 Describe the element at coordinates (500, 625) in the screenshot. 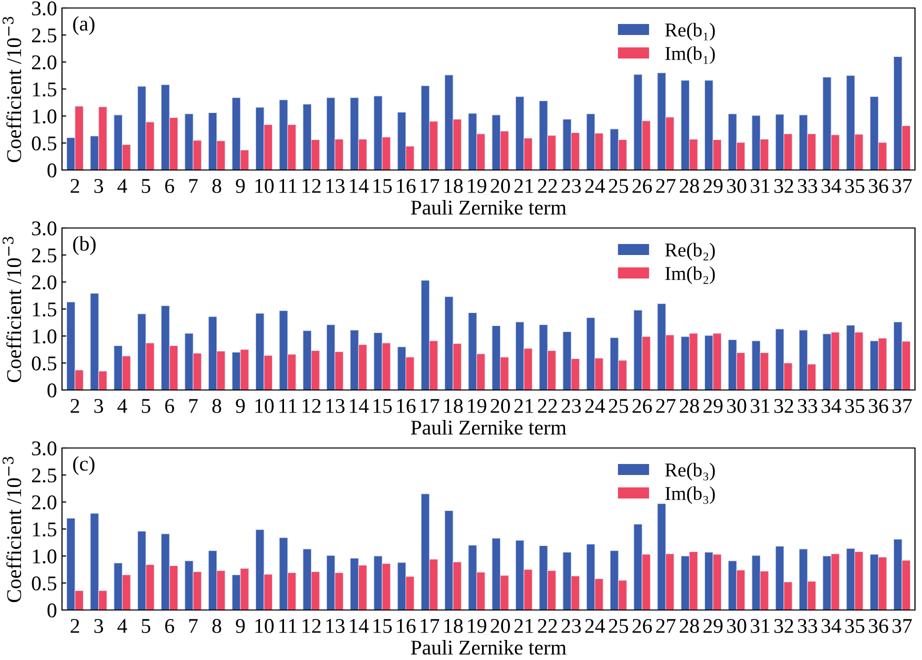

I see `x-tick-label: 20` at that location.